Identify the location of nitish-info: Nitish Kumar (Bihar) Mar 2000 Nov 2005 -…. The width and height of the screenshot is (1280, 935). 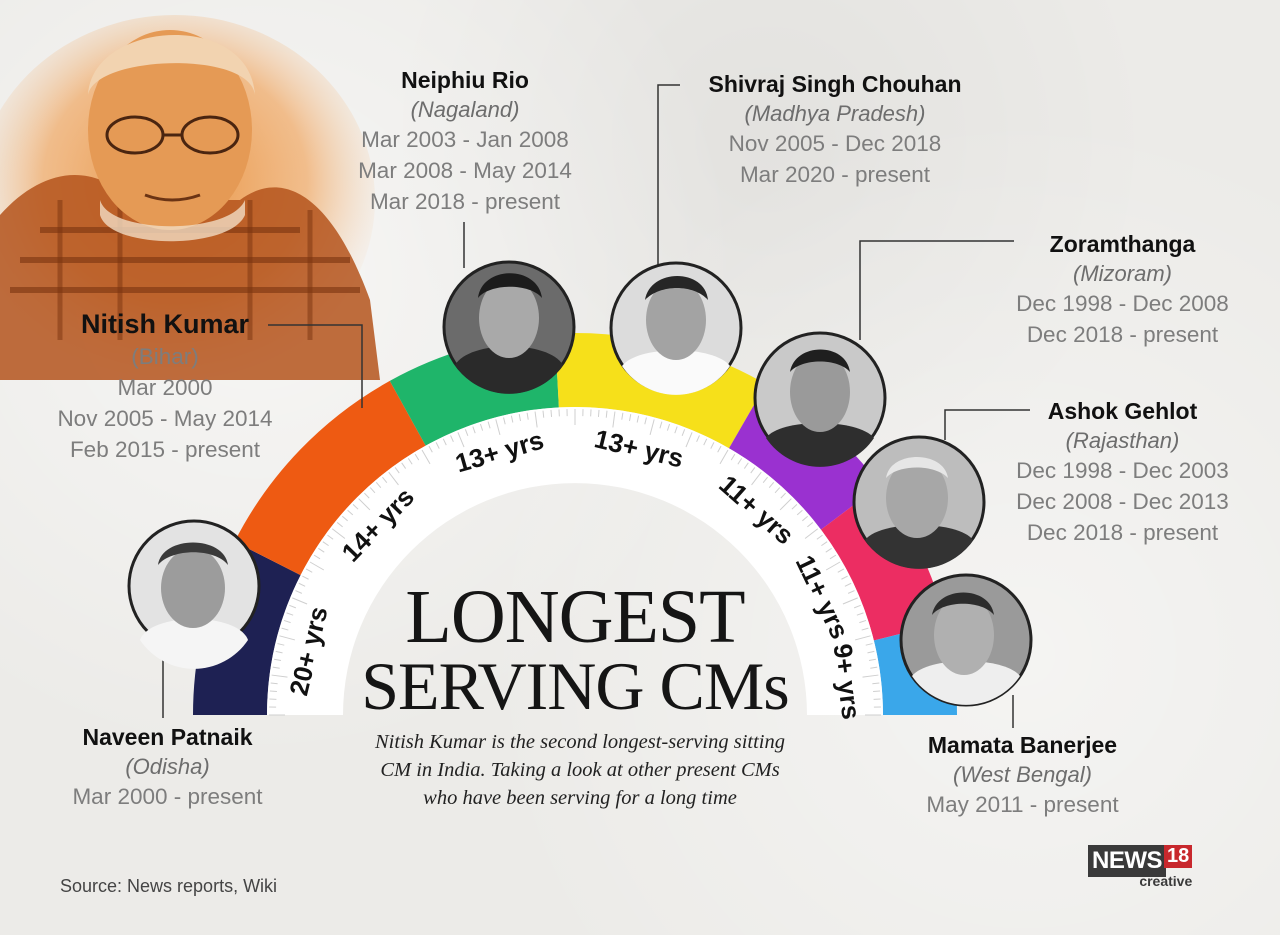
(165, 386).